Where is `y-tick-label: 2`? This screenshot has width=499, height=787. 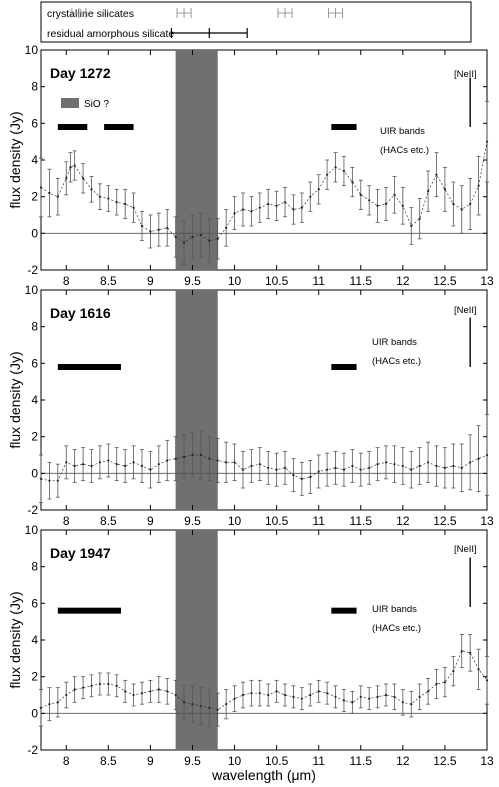 y-tick-label: 2 is located at coordinates (34, 437).